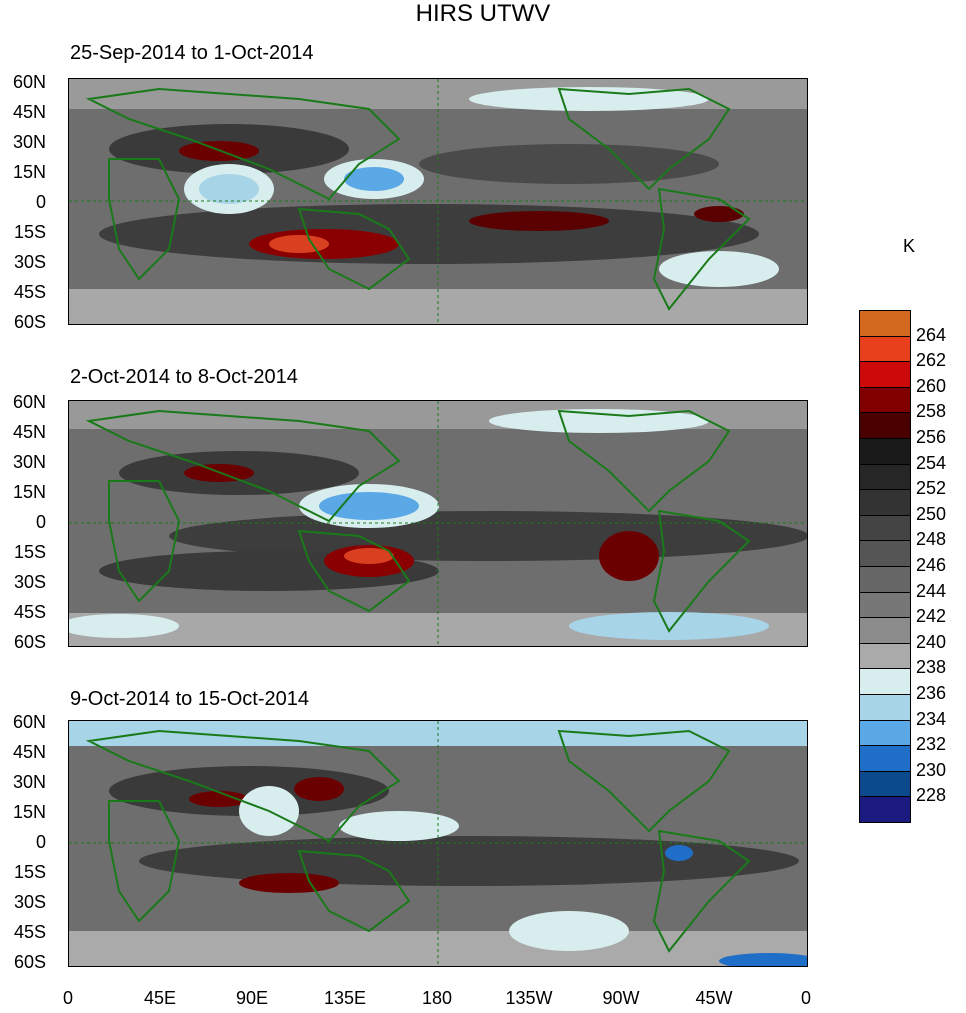  I want to click on colorbar-tick-label: 232, so click(931, 744).